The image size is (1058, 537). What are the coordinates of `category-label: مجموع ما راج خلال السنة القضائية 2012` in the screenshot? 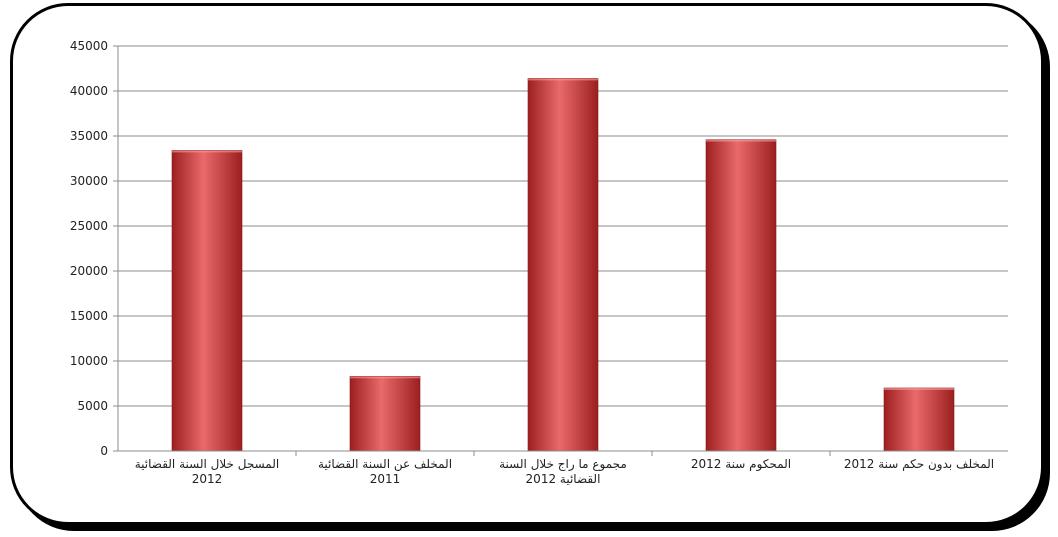 It's located at (563, 471).